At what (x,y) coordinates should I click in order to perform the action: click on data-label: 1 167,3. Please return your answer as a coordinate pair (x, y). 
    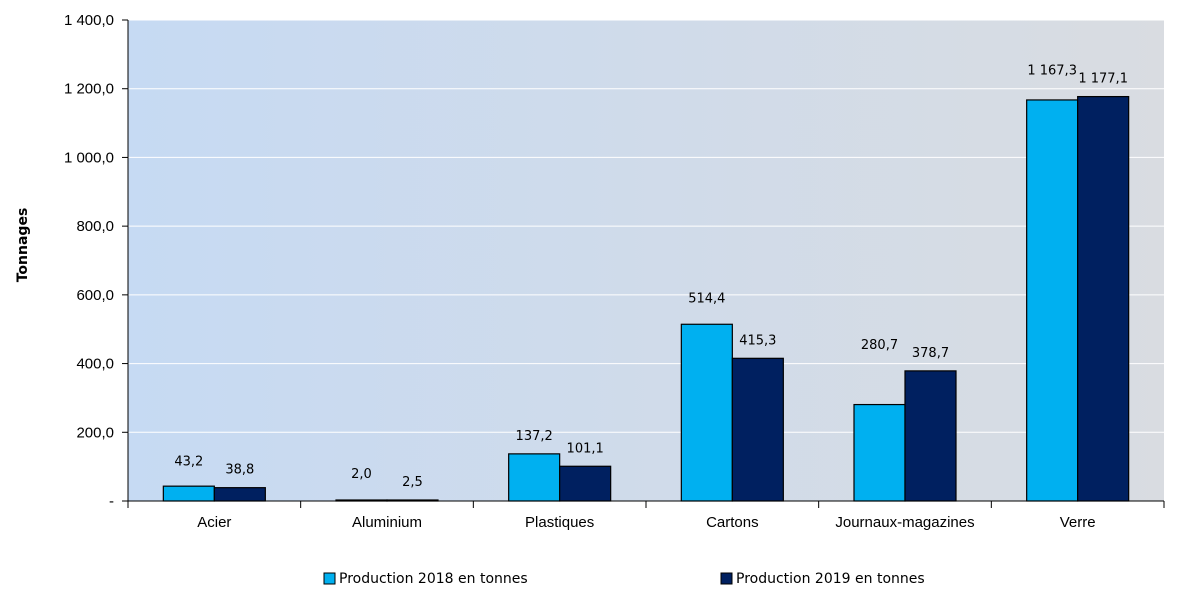
    Looking at the image, I should click on (1052, 71).